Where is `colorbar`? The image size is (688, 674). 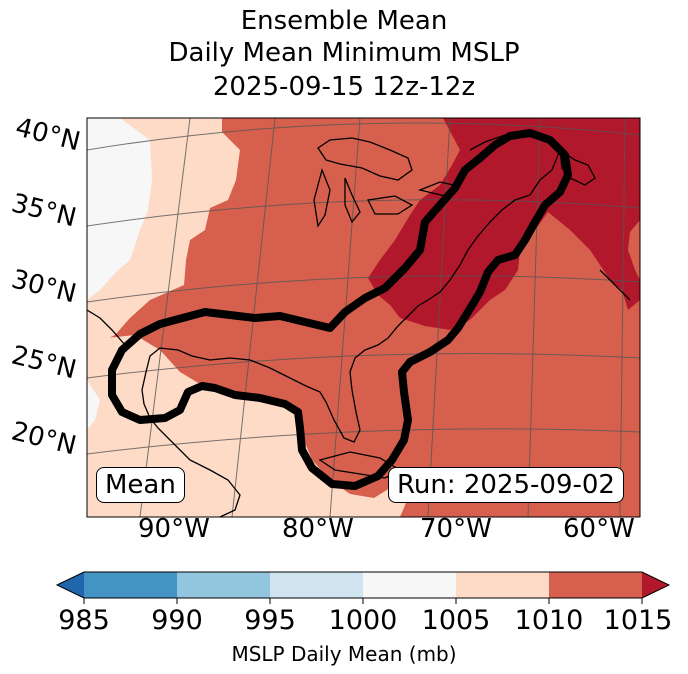 colorbar is located at coordinates (363, 587).